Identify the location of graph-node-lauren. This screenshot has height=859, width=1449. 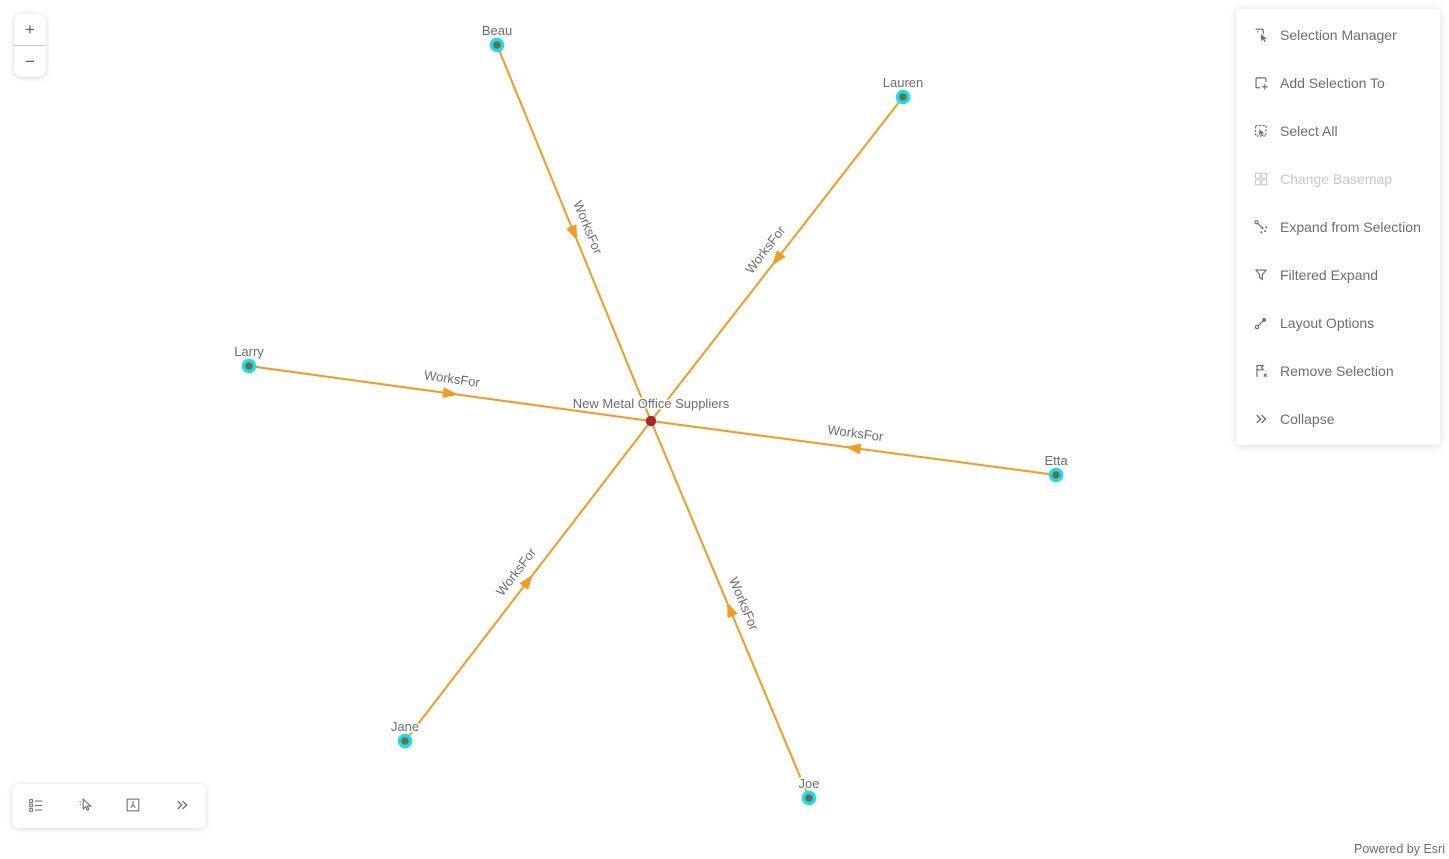
(903, 97).